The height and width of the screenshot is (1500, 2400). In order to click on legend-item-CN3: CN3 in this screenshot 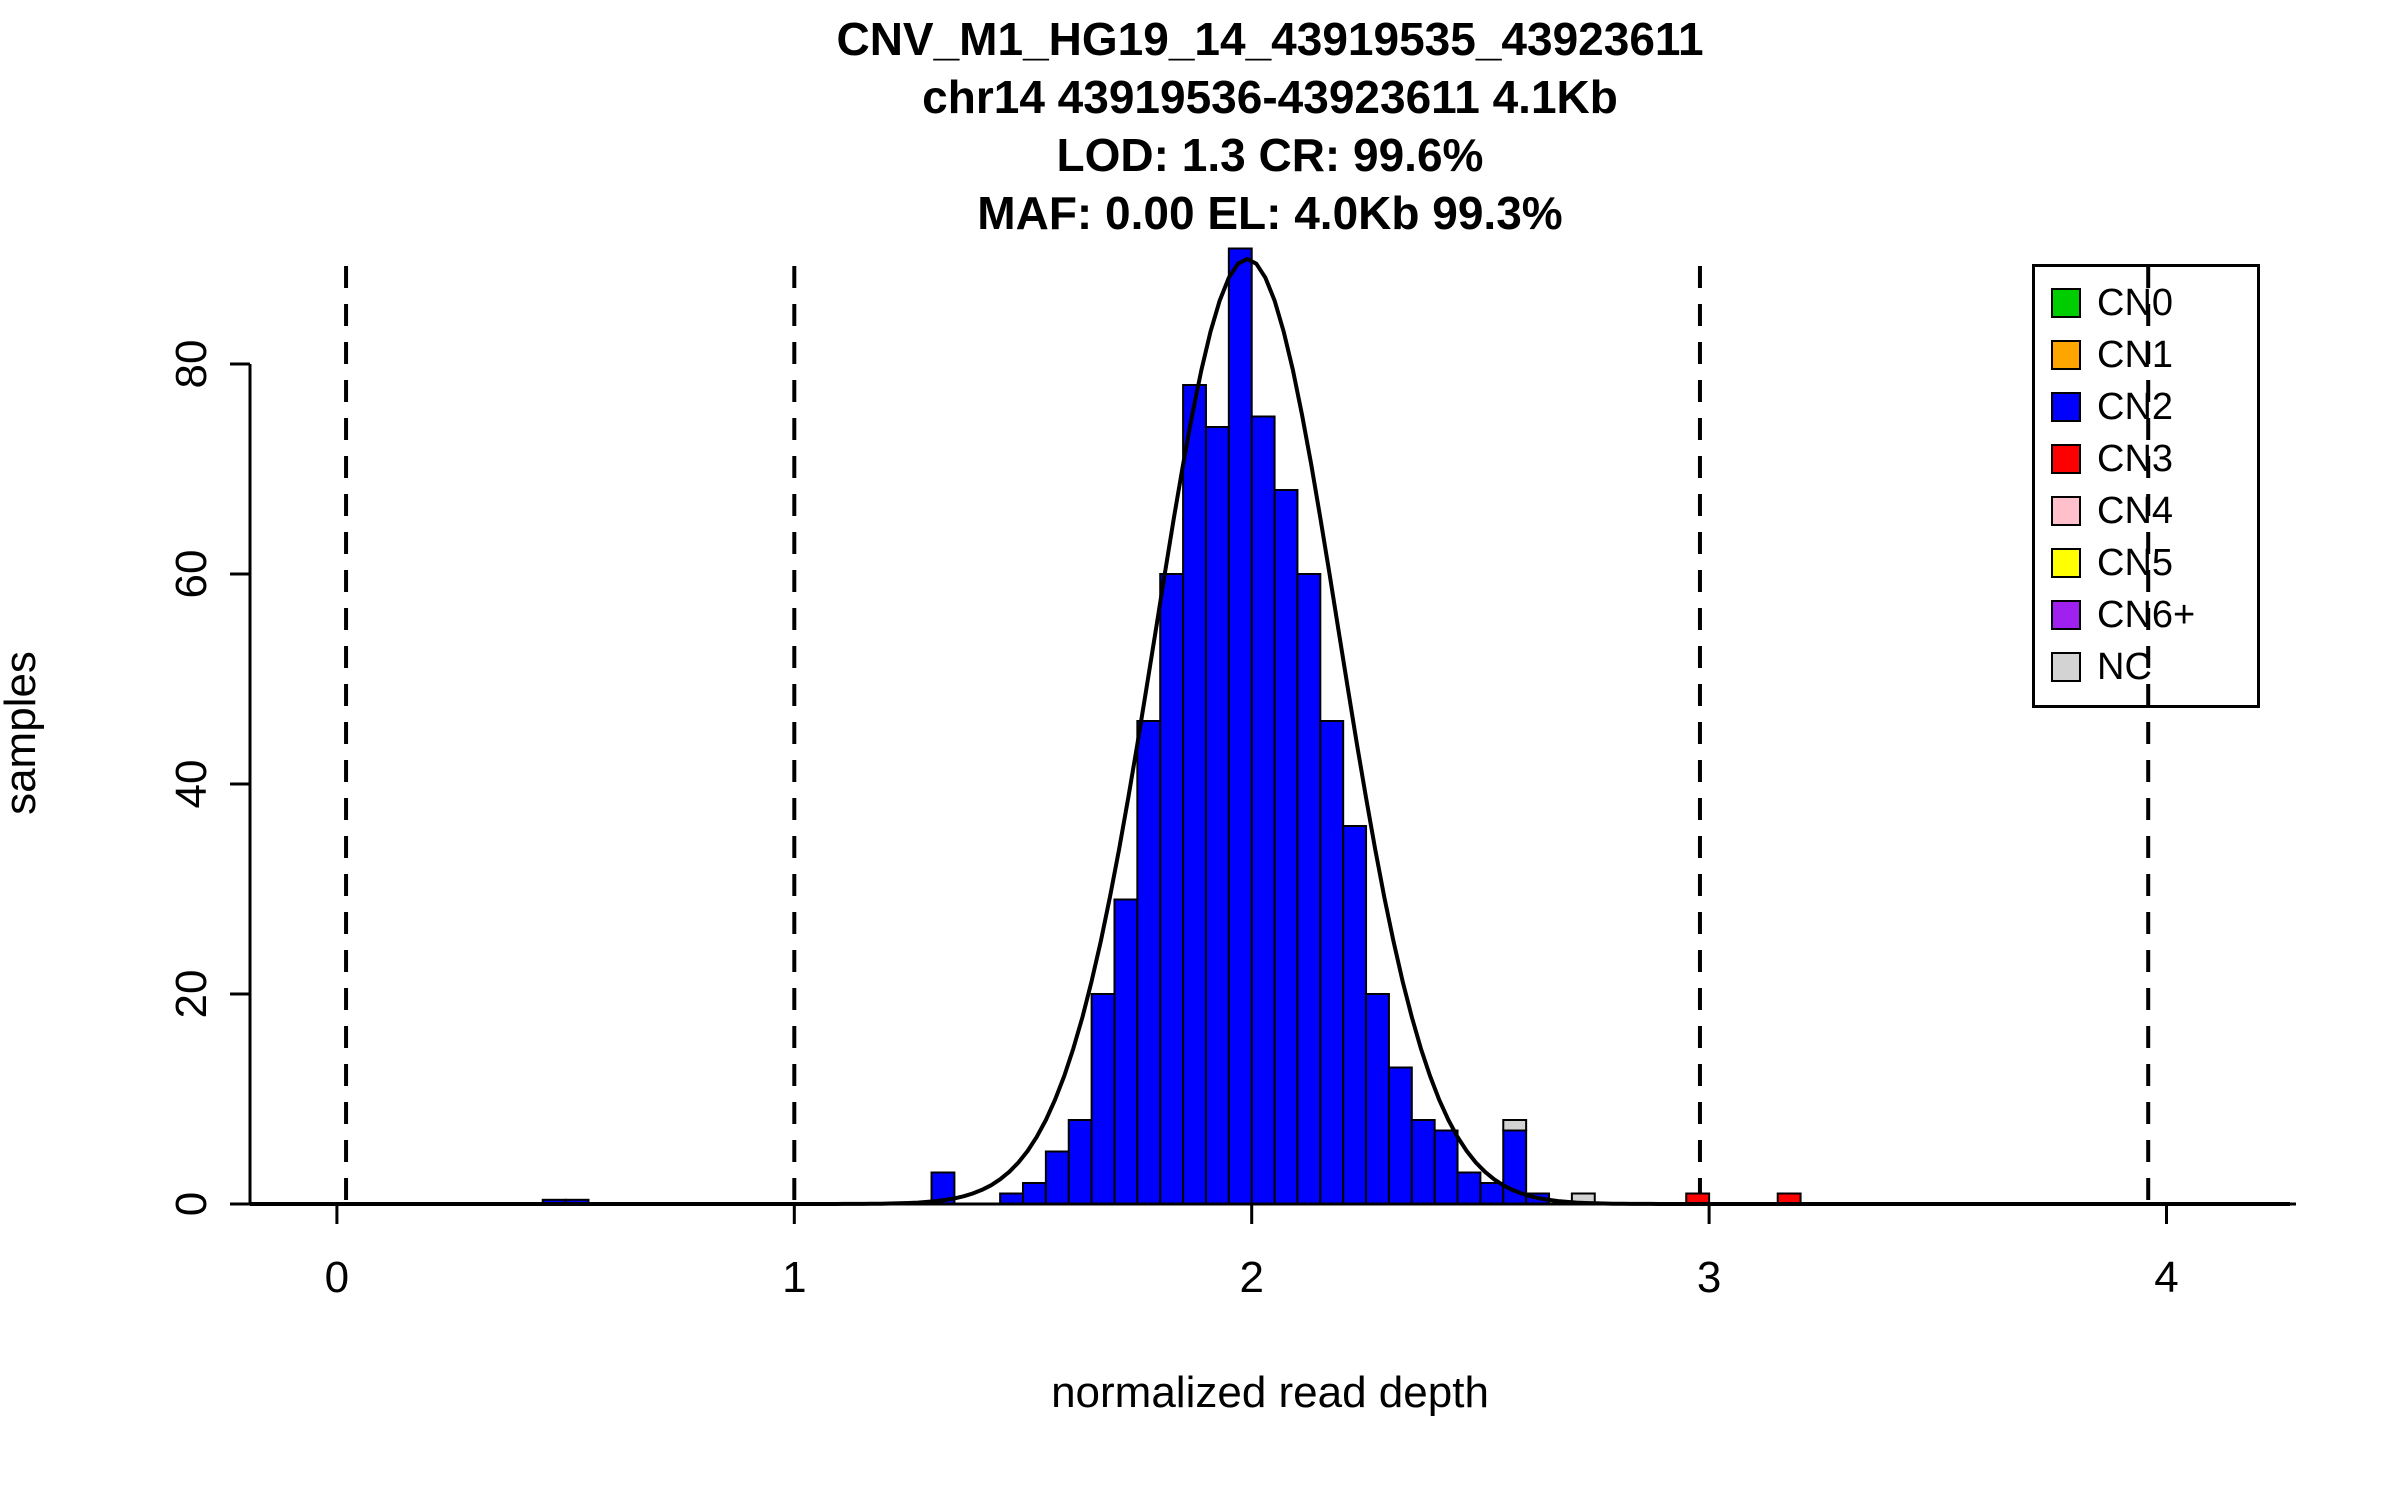, I will do `click(2146, 459)`.